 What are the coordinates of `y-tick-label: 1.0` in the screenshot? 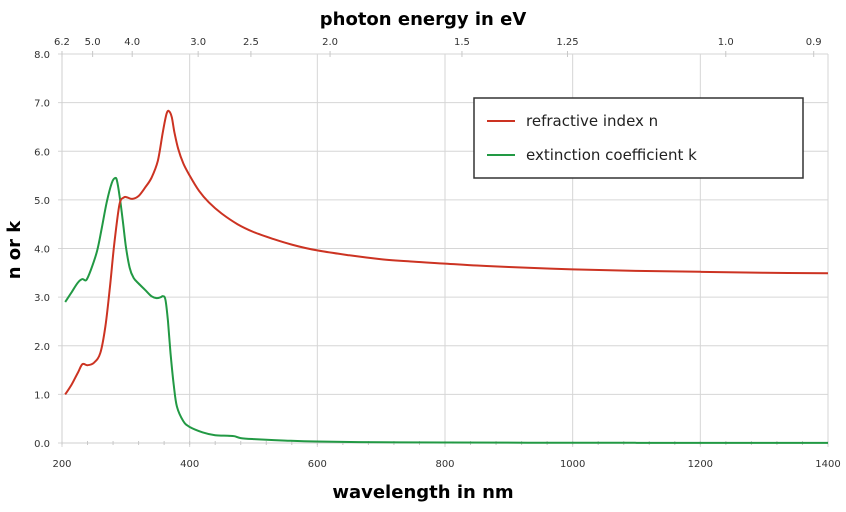 It's located at (42, 395).